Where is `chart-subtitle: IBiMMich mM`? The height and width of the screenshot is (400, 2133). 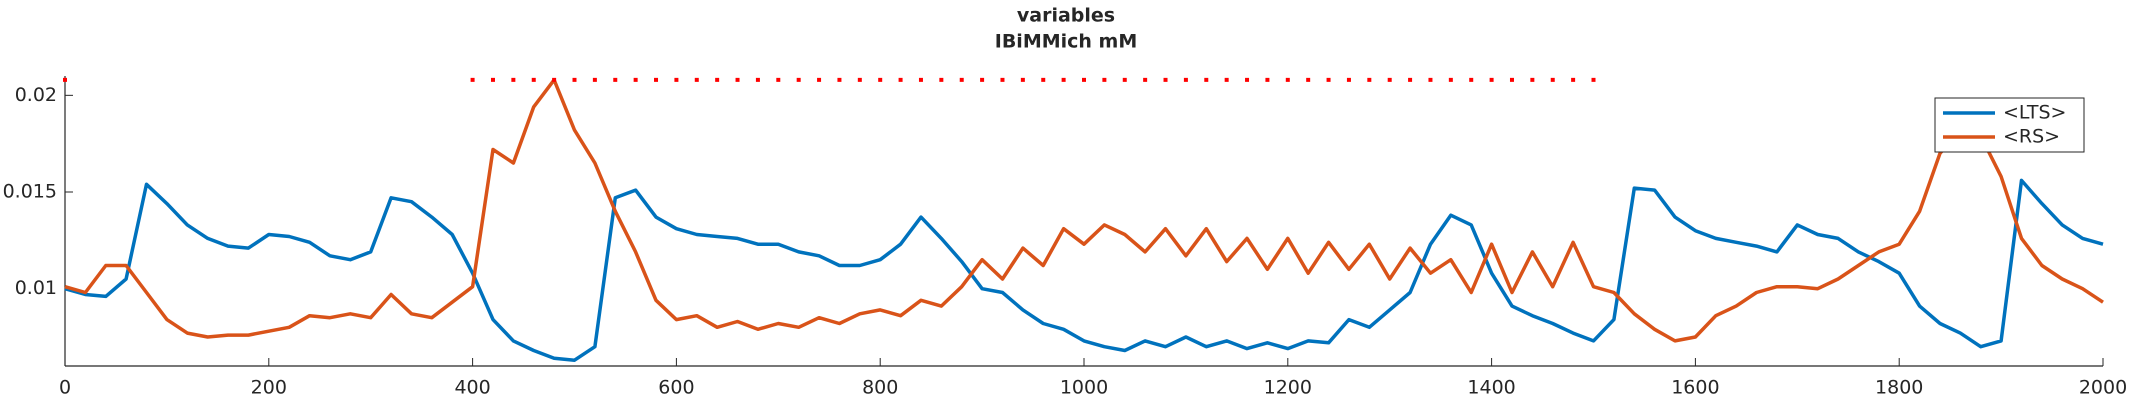
chart-subtitle: IBiMMich mM is located at coordinates (1066, 42).